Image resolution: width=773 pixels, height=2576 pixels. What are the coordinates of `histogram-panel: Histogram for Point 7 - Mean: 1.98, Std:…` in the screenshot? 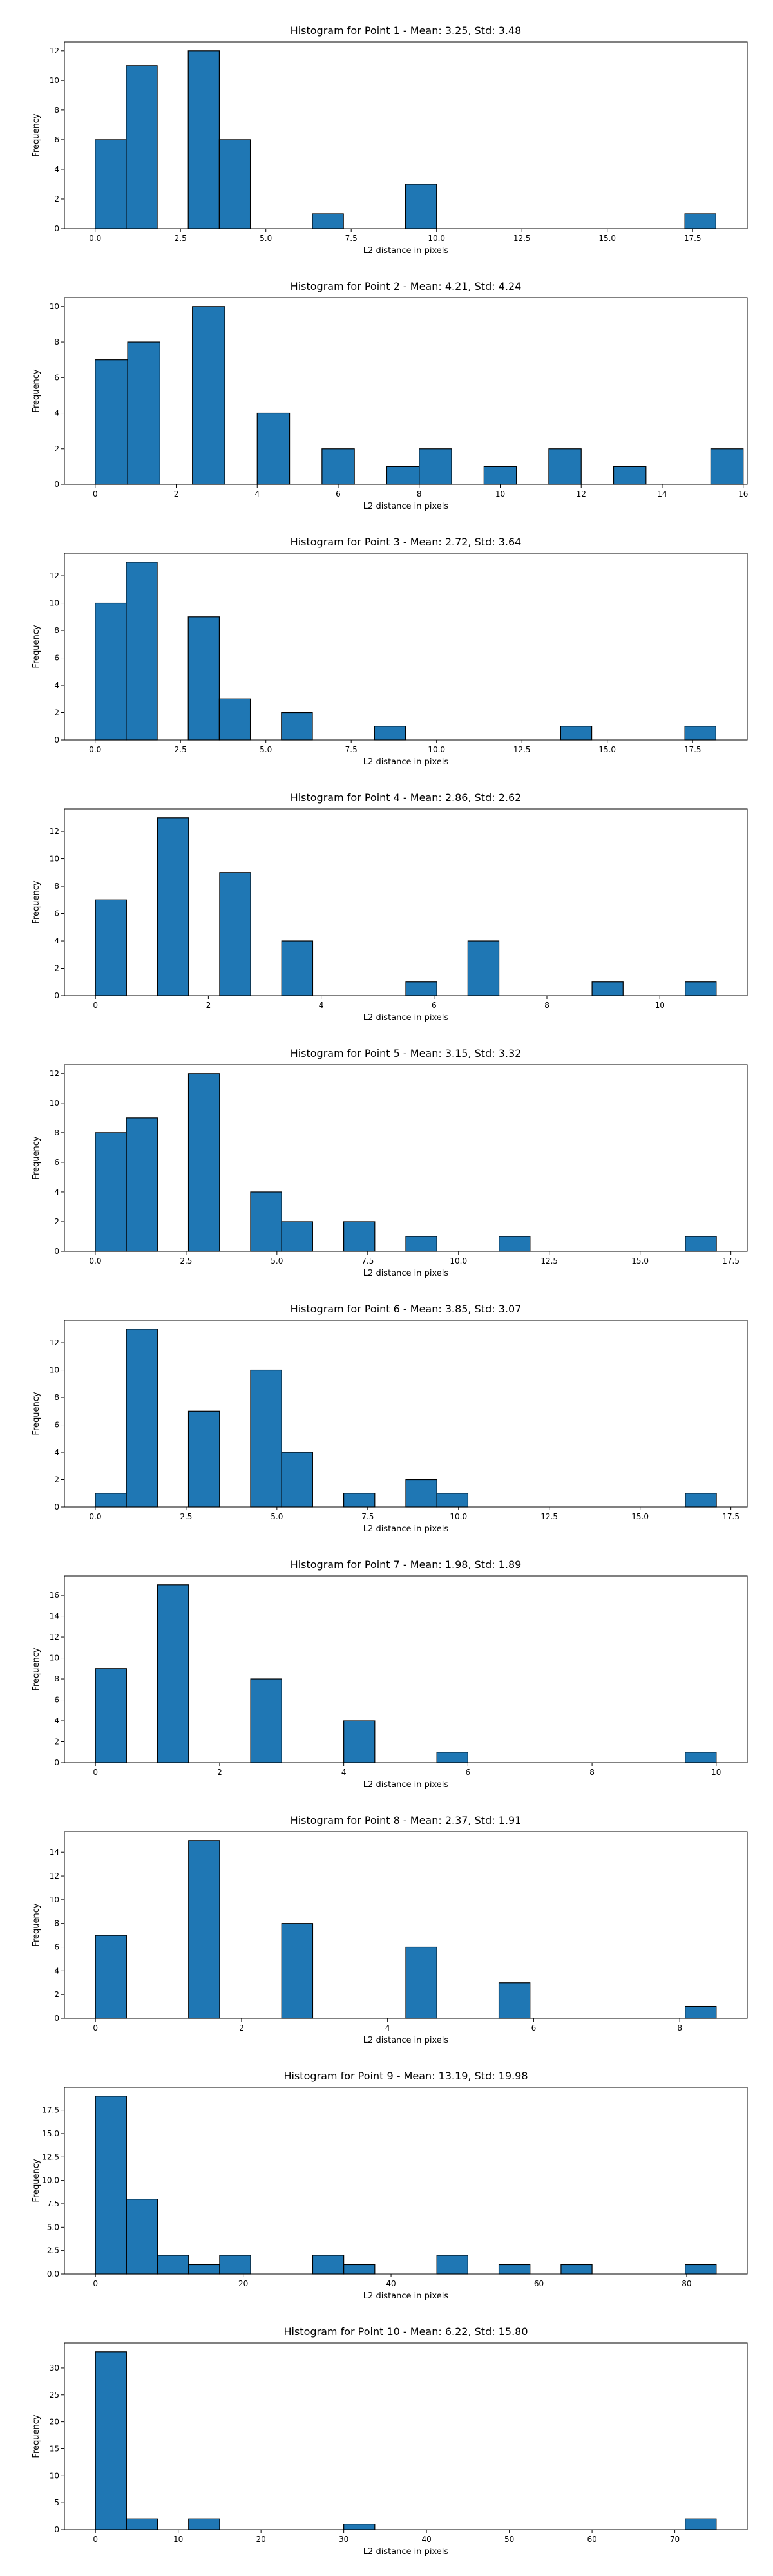 It's located at (390, 1674).